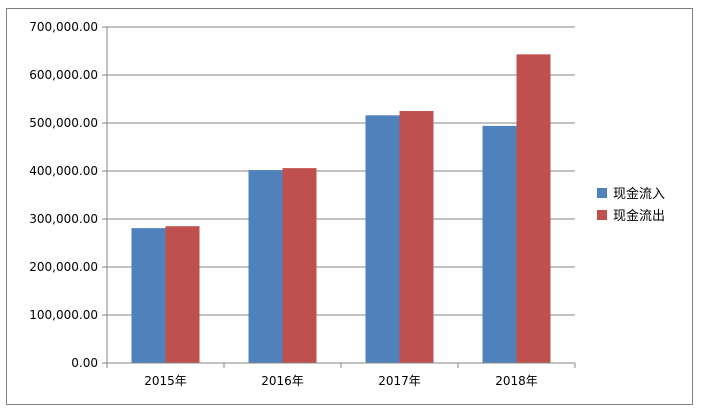 The height and width of the screenshot is (415, 719). Describe the element at coordinates (63, 315) in the screenshot. I see `y-tick-label: 100,000.00` at that location.